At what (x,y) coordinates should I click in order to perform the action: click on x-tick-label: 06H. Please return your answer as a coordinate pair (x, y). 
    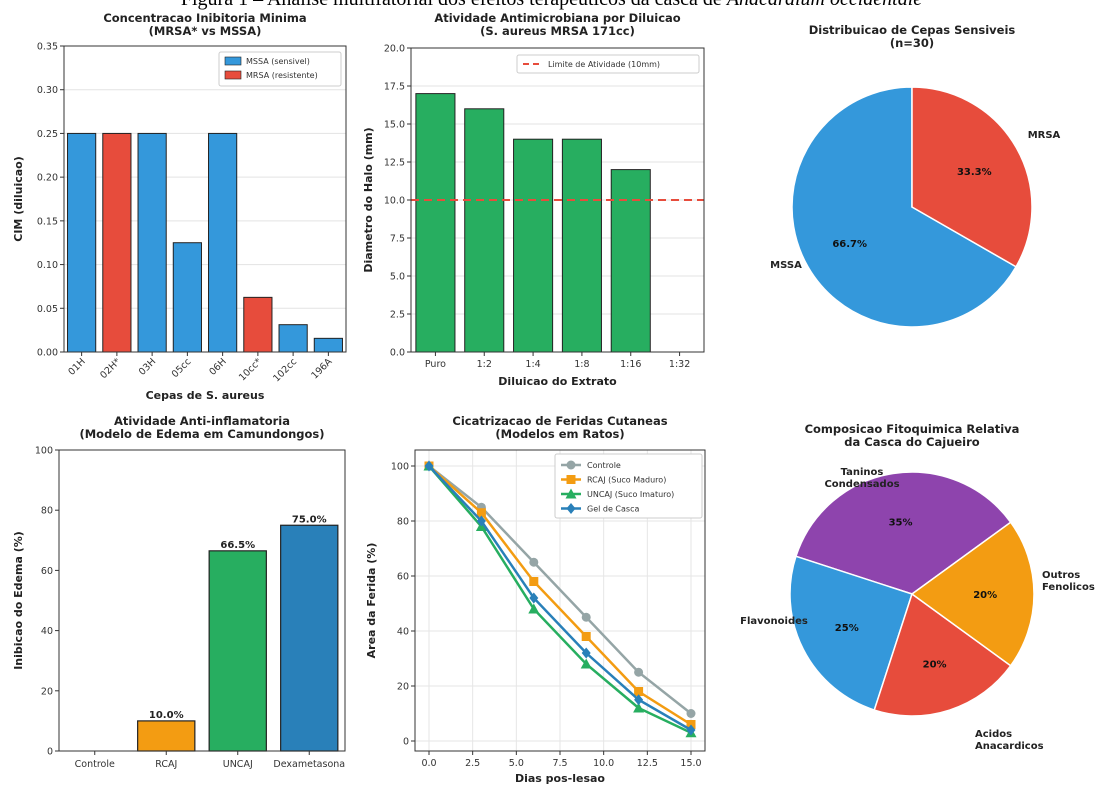
    Looking at the image, I should click on (217, 366).